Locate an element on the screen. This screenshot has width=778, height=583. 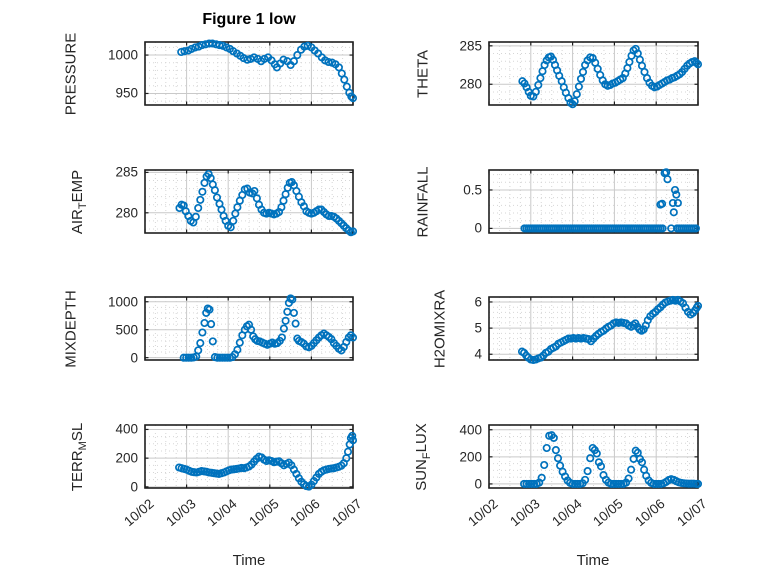
y-tick-label: 950 is located at coordinates (126, 93).